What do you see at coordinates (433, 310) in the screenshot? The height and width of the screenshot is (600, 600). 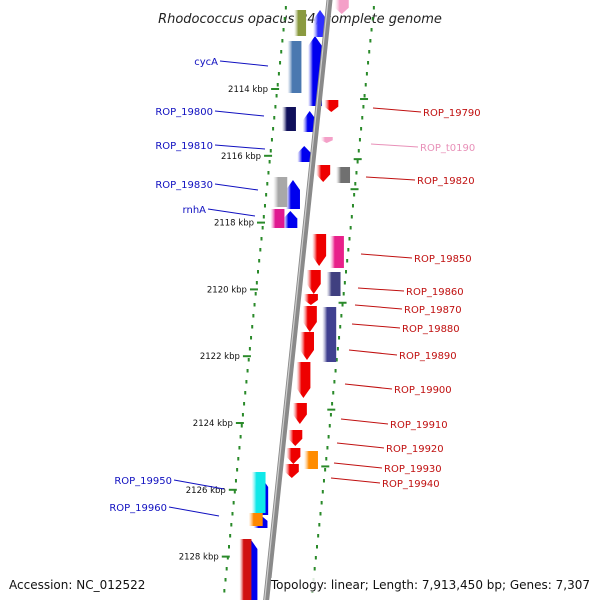 I see `reverse-gene-label: ROP_19870` at bounding box center [433, 310].